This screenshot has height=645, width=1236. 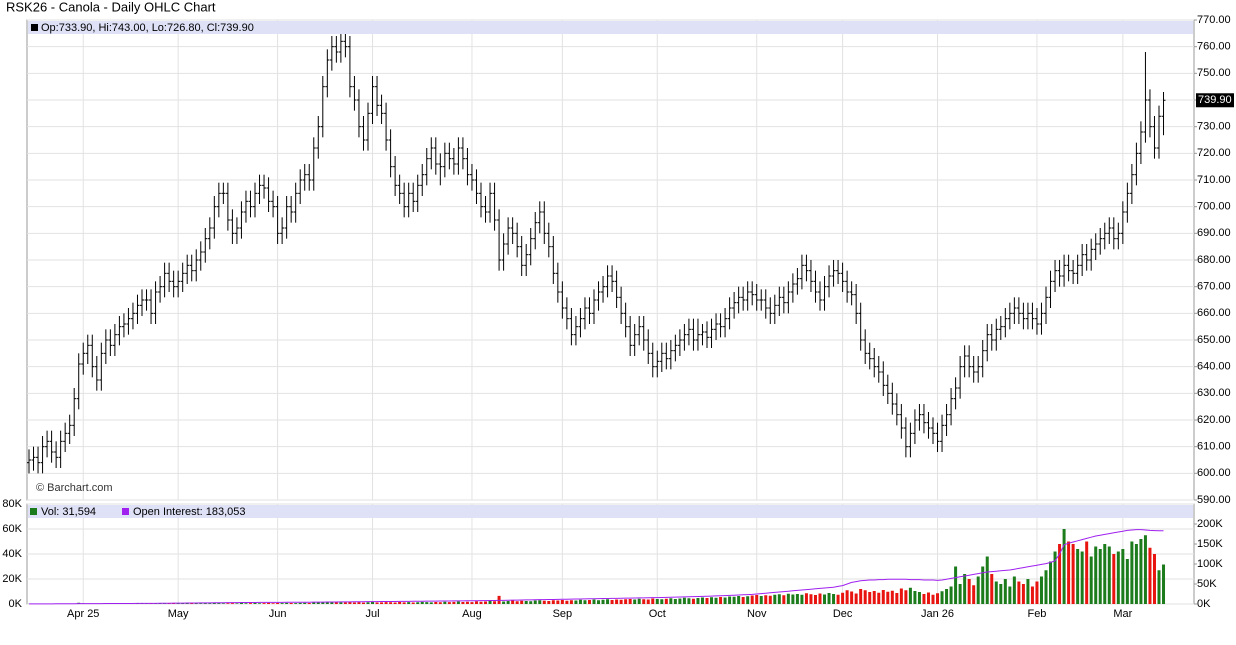 What do you see at coordinates (1214, 500) in the screenshot?
I see `y-tick-label: 590.00` at bounding box center [1214, 500].